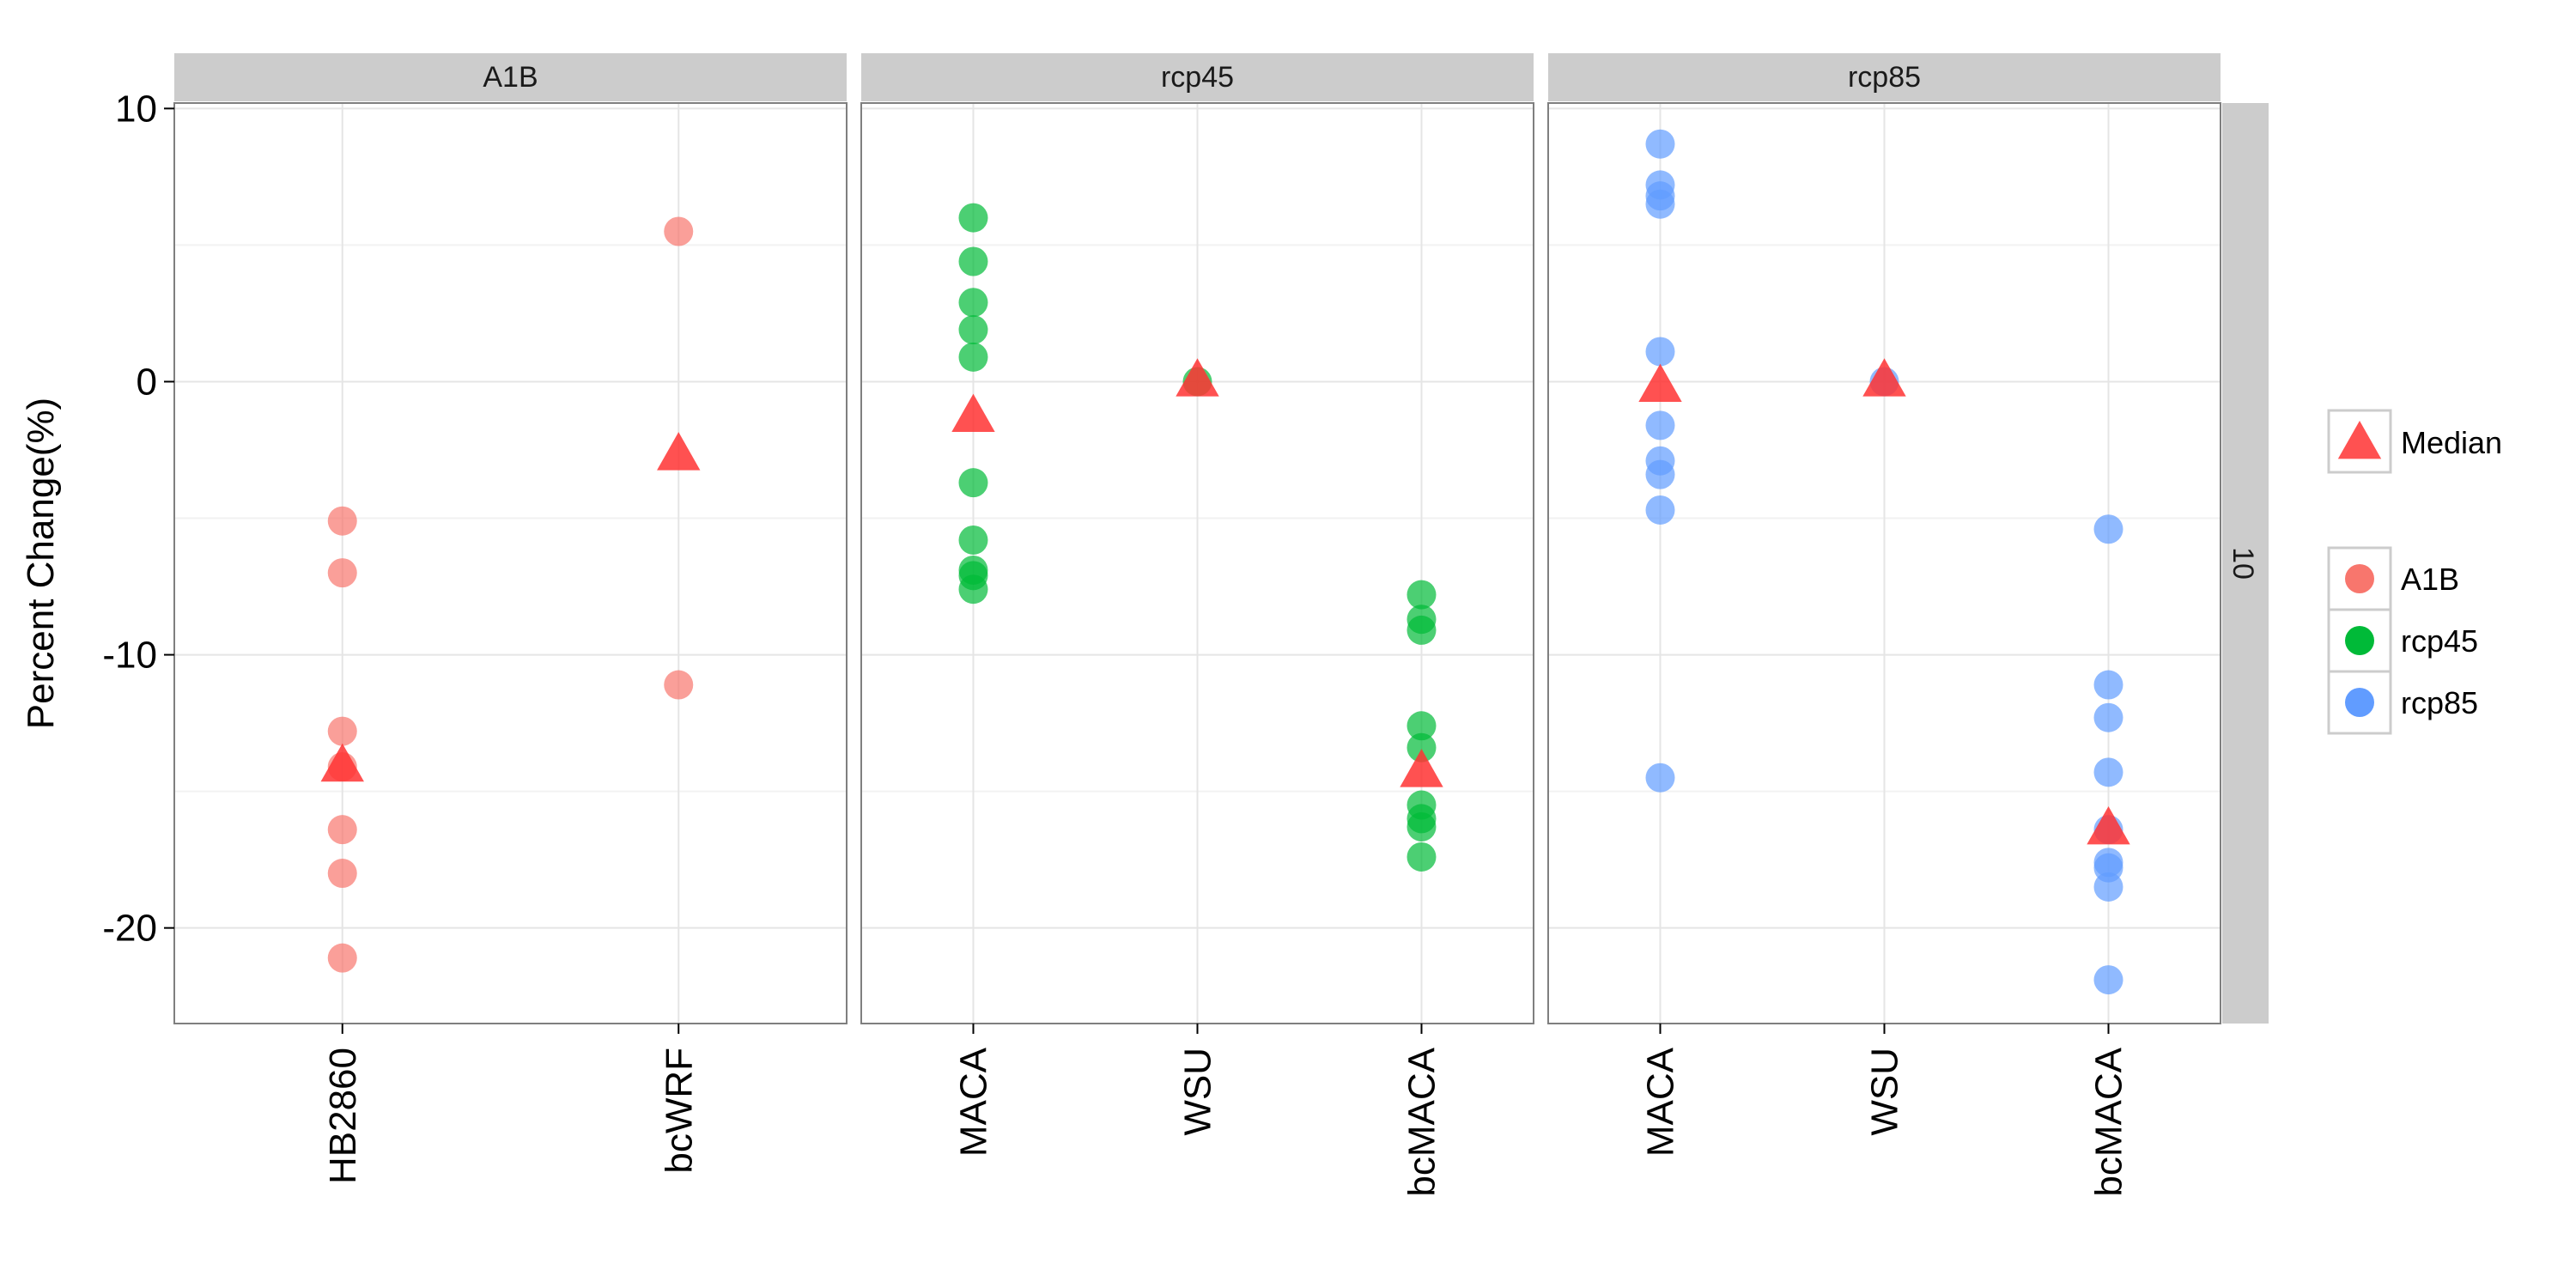  I want to click on row-strip-box, so click(2245, 563).